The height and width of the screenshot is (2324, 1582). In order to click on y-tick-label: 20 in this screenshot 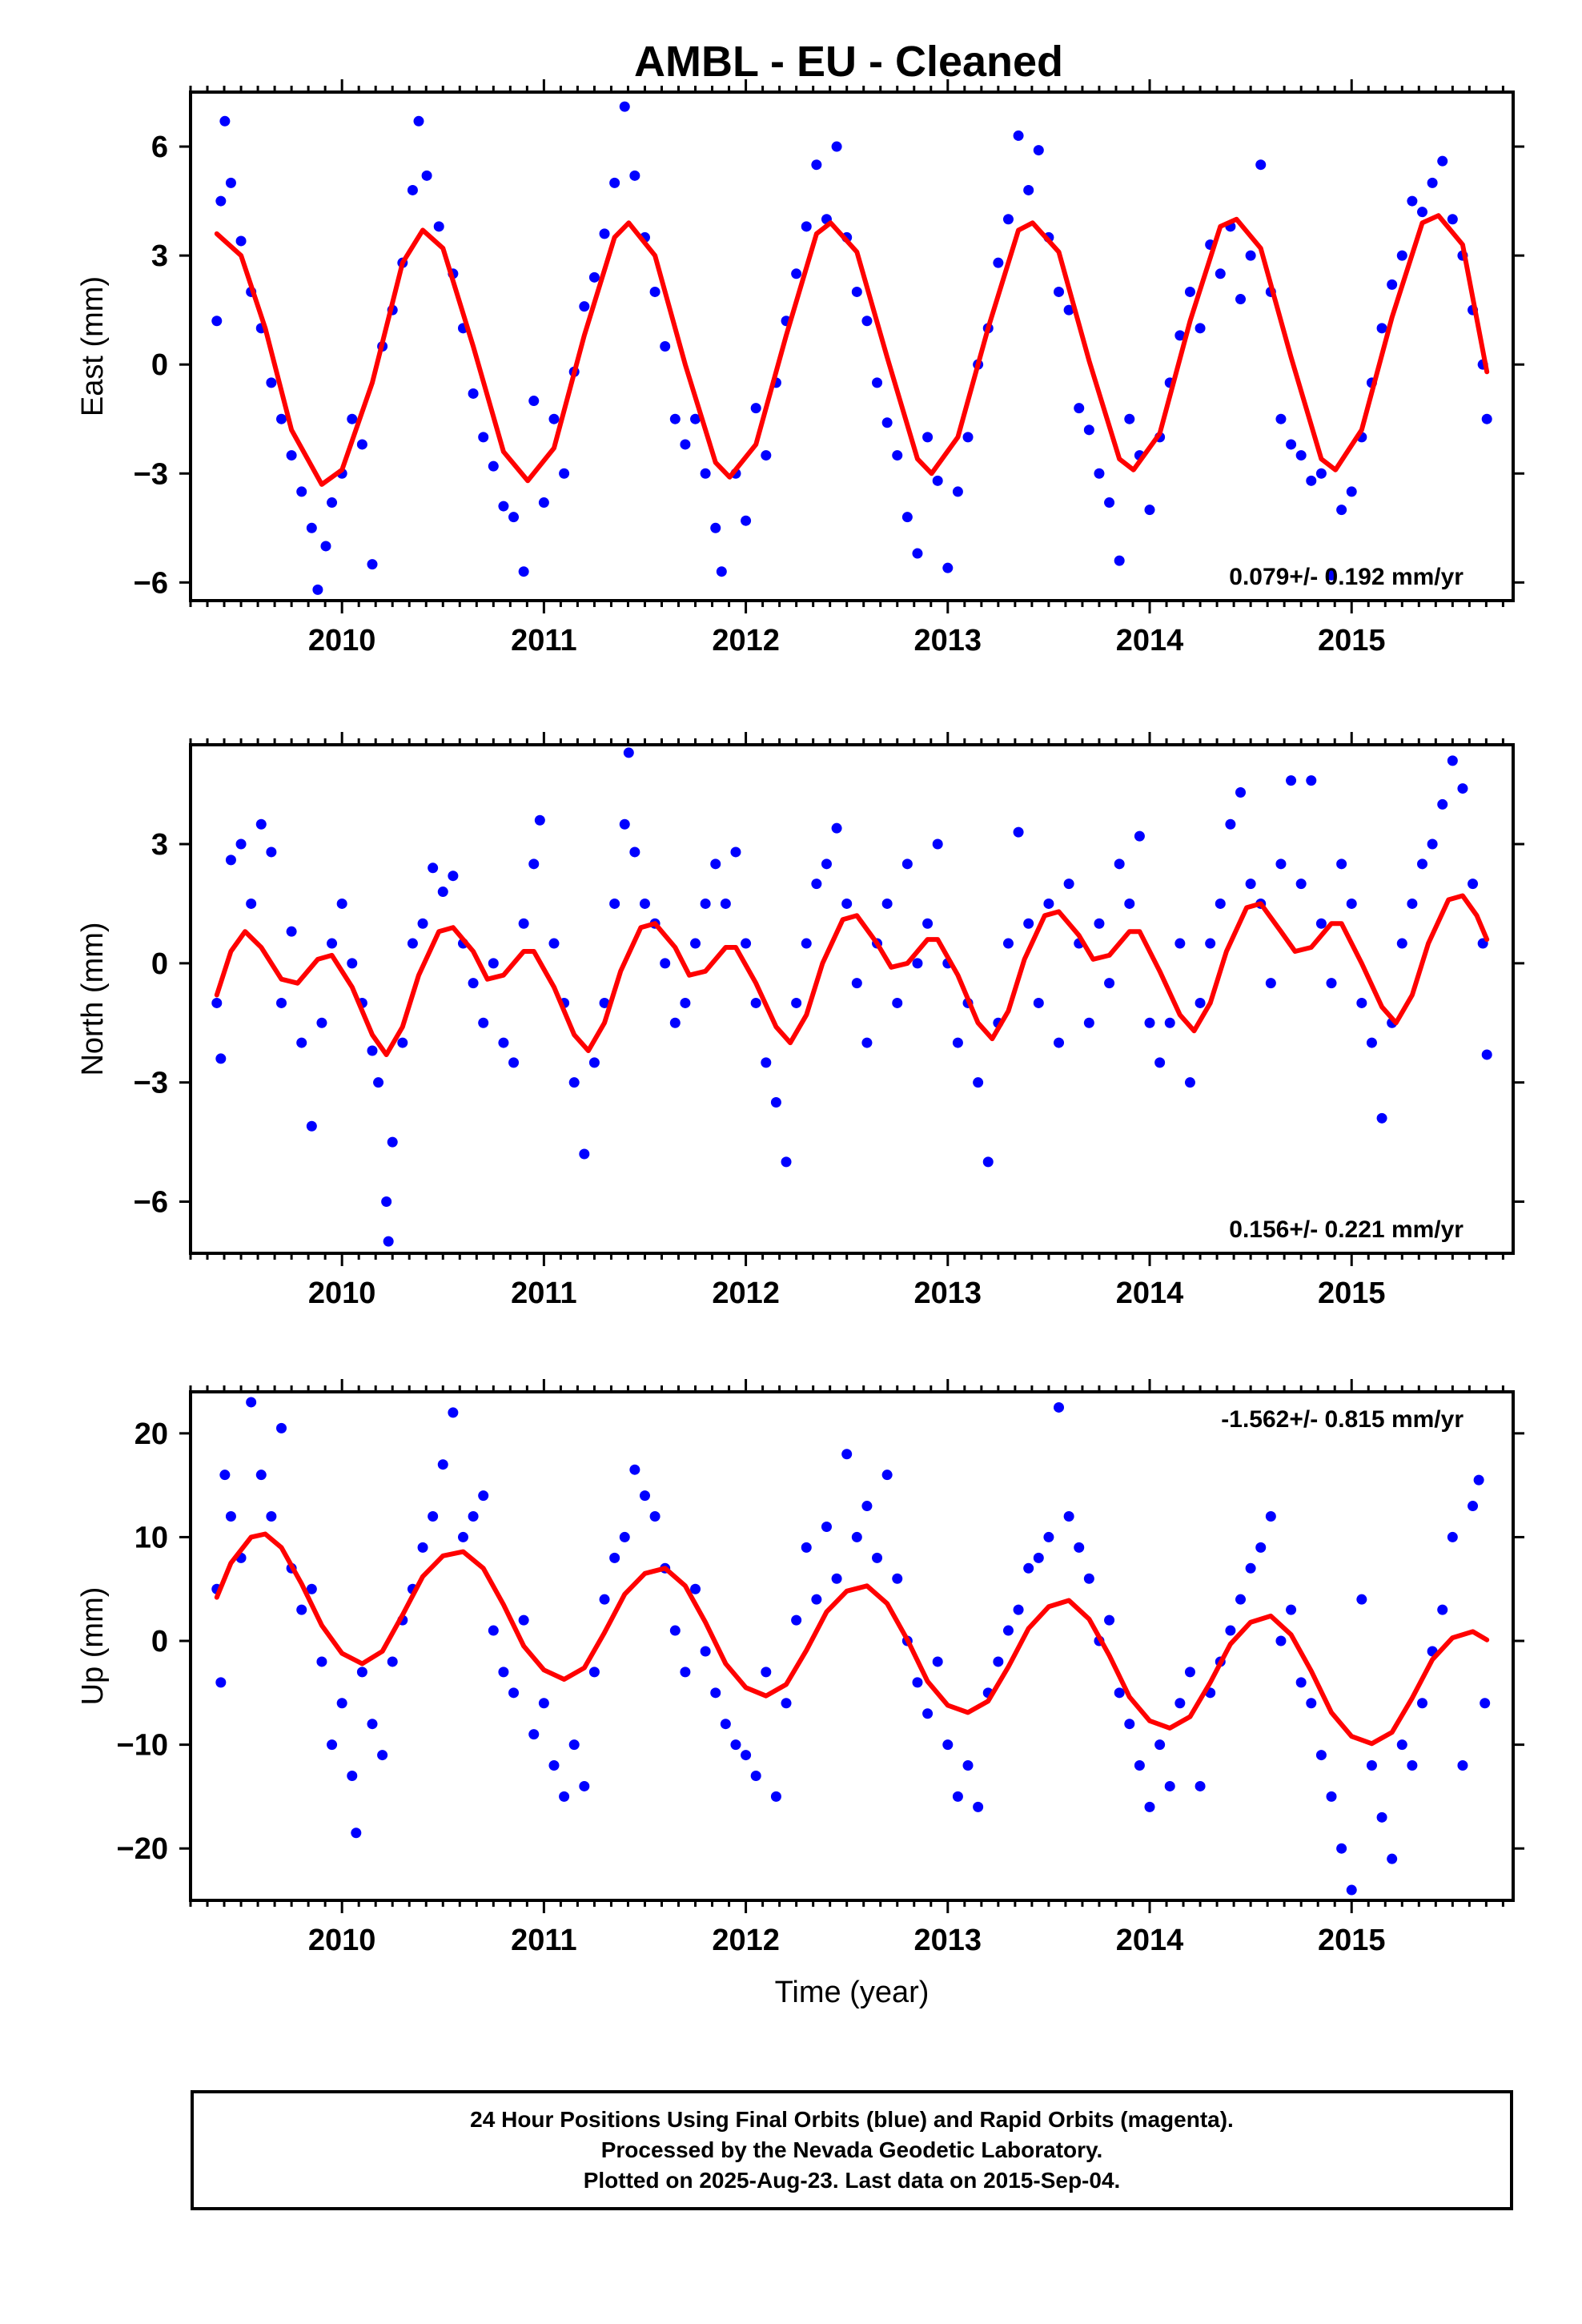, I will do `click(151, 1434)`.